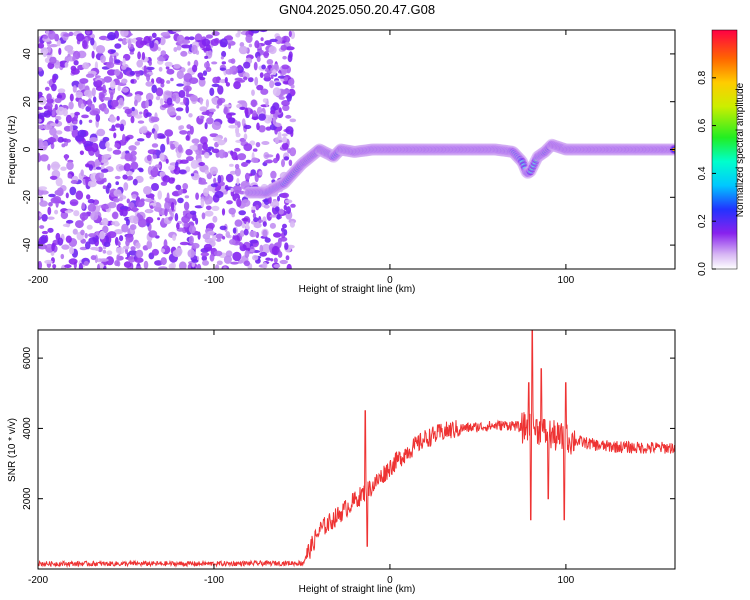  What do you see at coordinates (27, 498) in the screenshot?
I see `y-tick-label: 2000` at bounding box center [27, 498].